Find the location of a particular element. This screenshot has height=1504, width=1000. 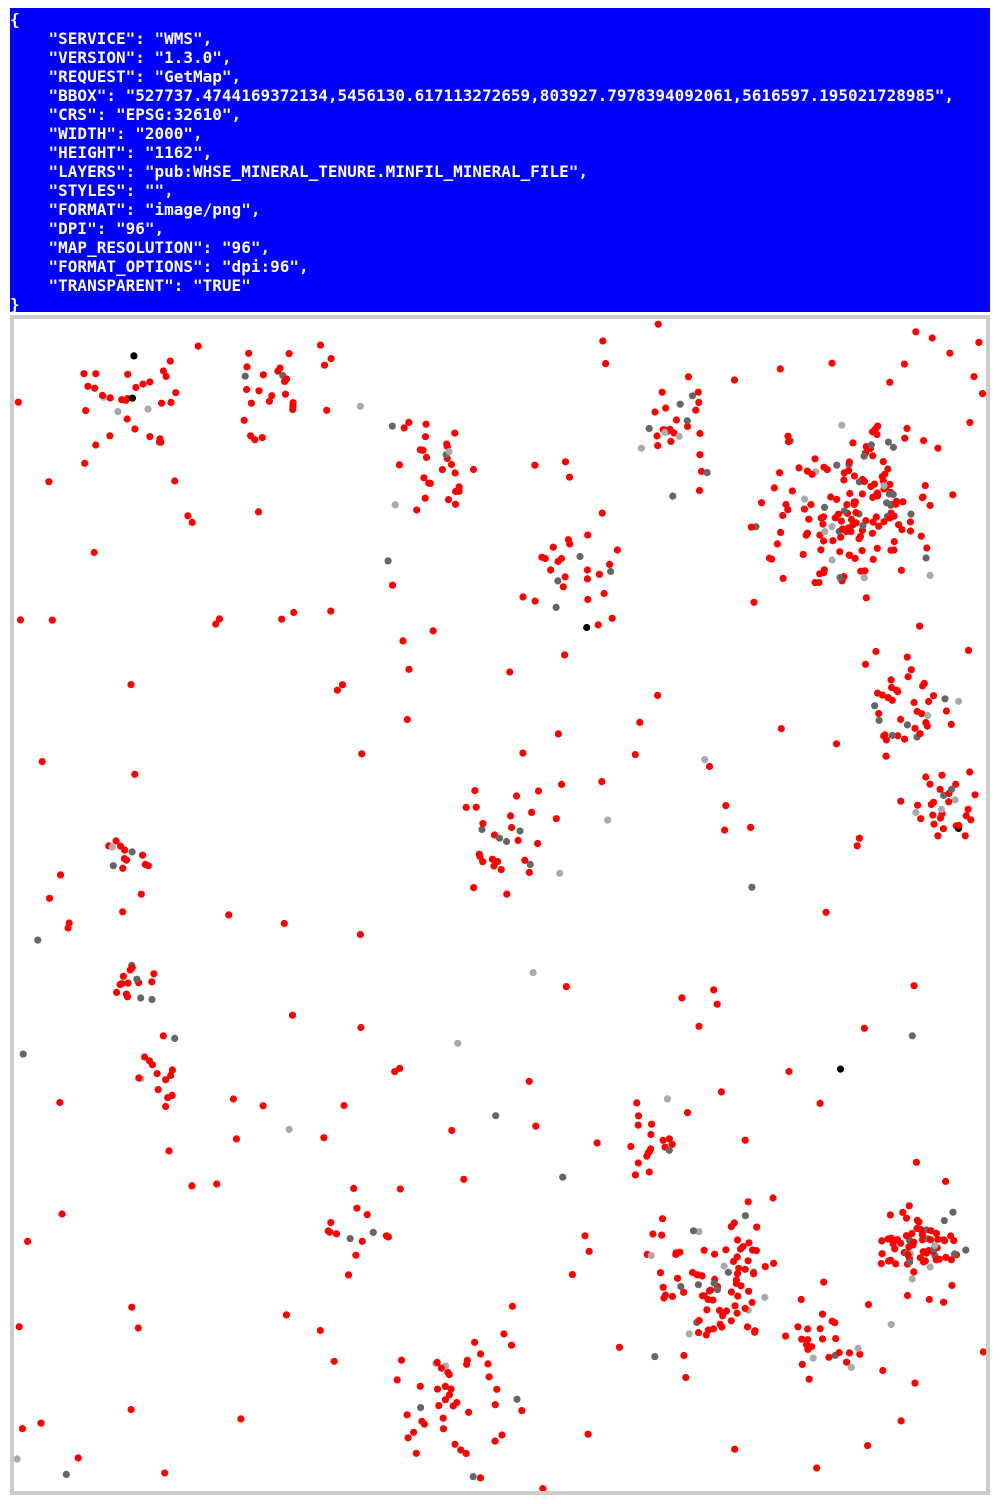

request-line: "MAP_RESOLUTION": "96", is located at coordinates (140, 247).